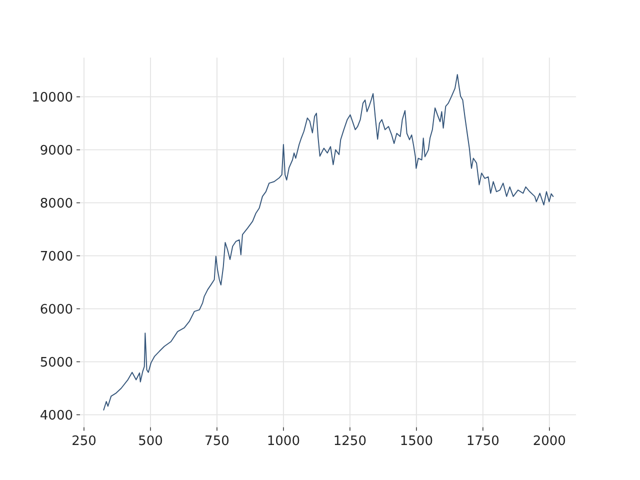 This screenshot has height=480, width=640. What do you see at coordinates (56, 256) in the screenshot?
I see `y-tick-label: 7000` at bounding box center [56, 256].